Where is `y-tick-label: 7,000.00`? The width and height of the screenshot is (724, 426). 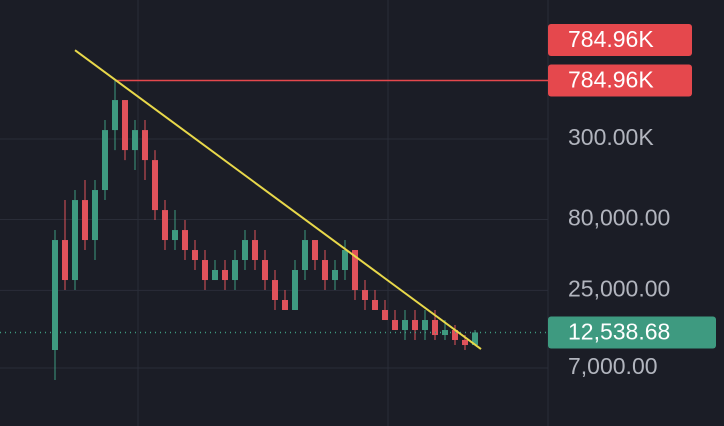 y-tick-label: 7,000.00 is located at coordinates (613, 366).